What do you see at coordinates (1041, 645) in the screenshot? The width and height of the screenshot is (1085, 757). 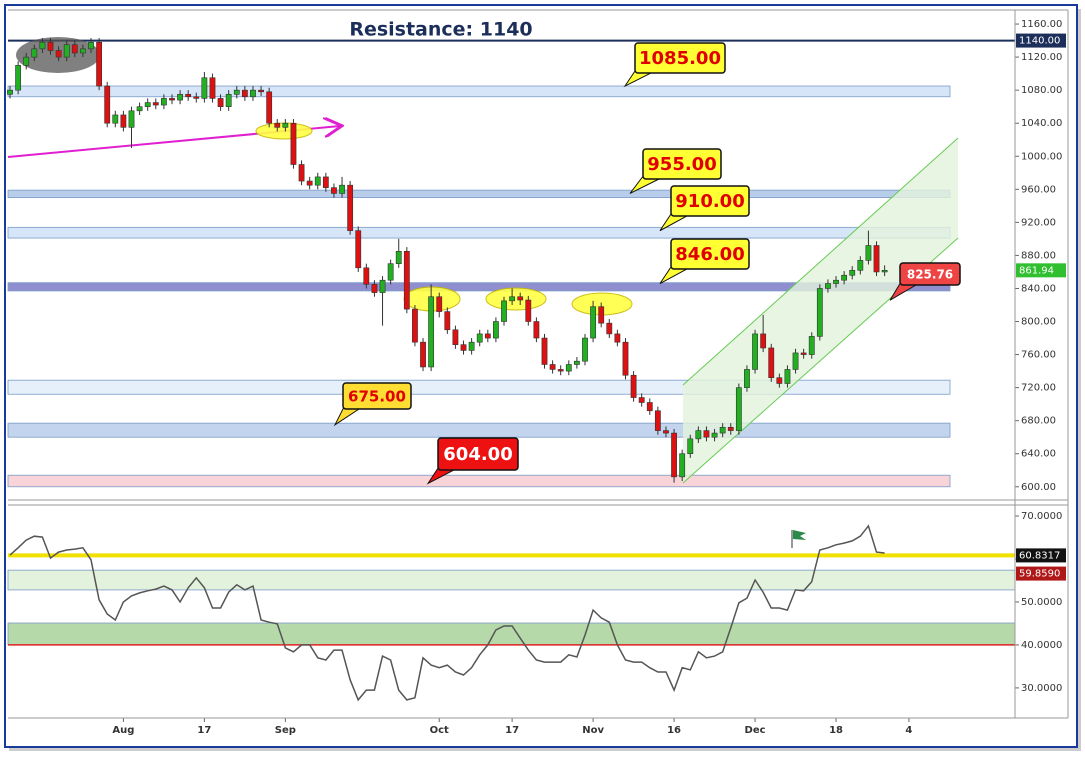 I see `y-tick-label: 40.0000` at bounding box center [1041, 645].